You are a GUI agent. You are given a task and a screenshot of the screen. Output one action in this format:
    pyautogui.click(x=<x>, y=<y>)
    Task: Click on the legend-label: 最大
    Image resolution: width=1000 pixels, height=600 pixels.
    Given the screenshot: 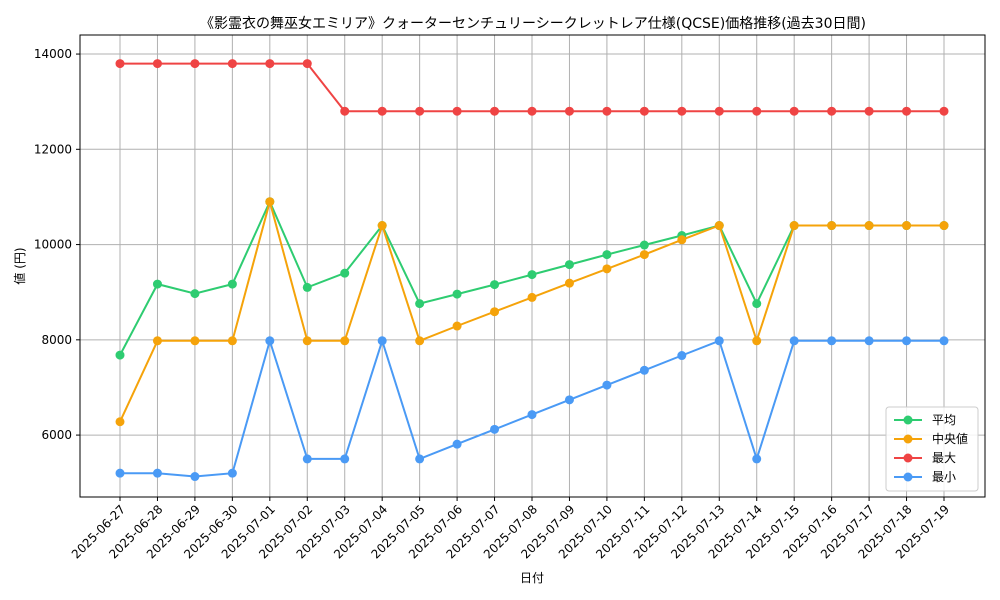 What is the action you would take?
    pyautogui.click(x=944, y=458)
    